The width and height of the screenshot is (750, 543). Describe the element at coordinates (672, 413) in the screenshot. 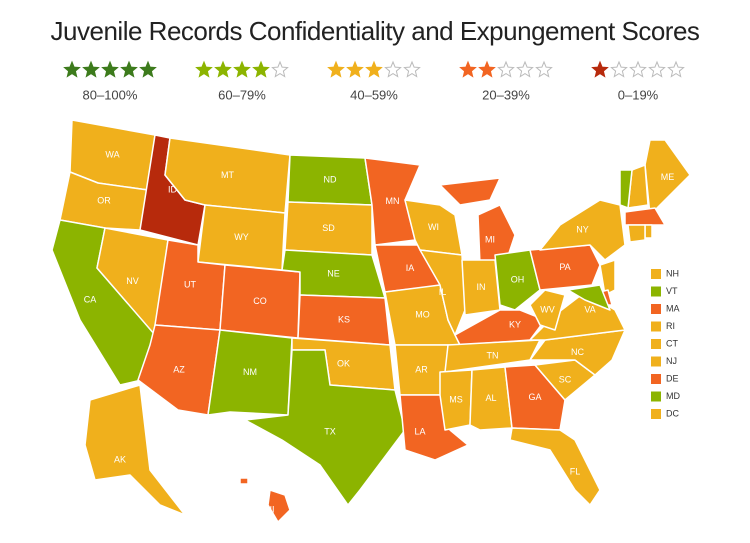

I see `small-state-label: DC` at that location.